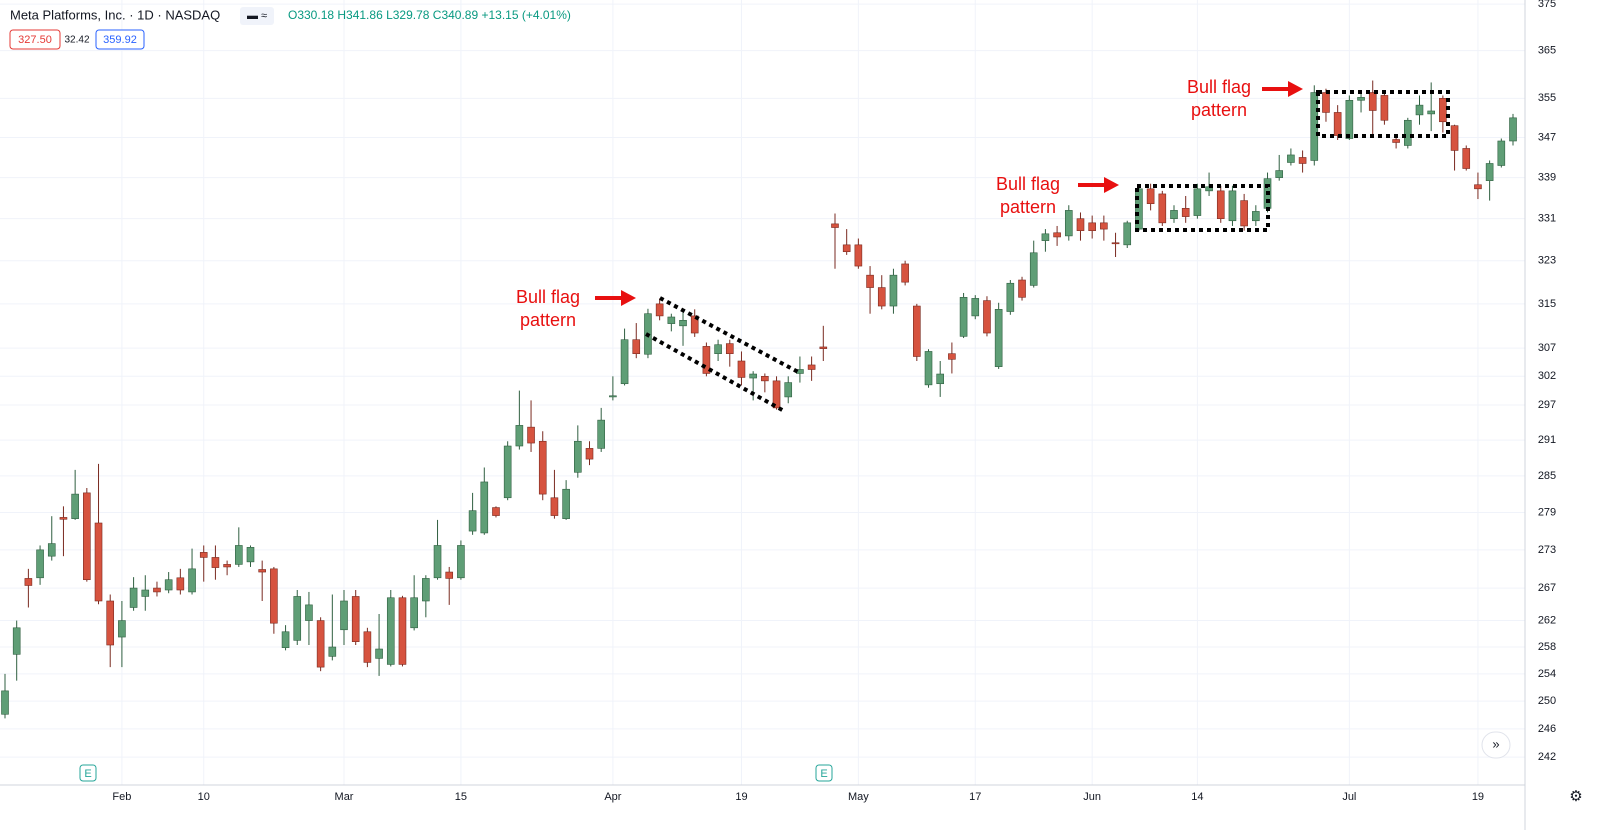  What do you see at coordinates (1547, 550) in the screenshot?
I see `y-tick-label: 273` at bounding box center [1547, 550].